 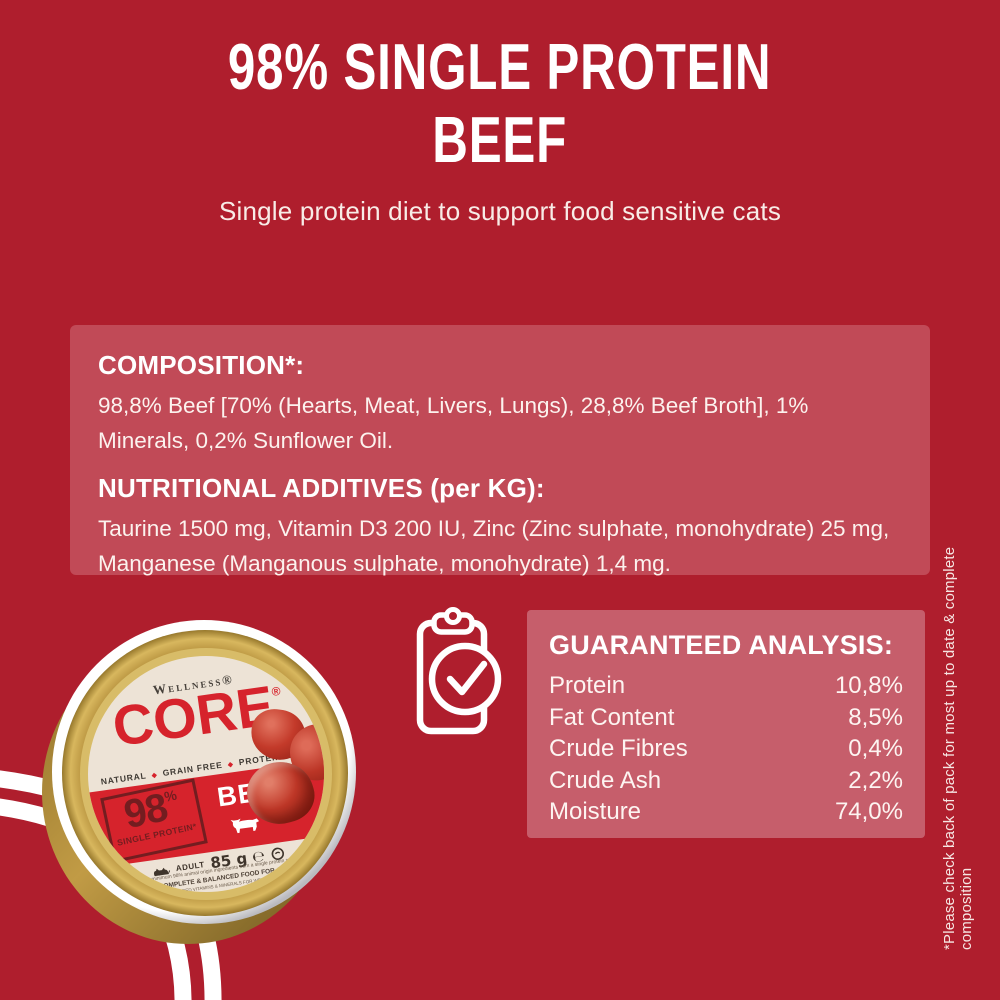 What do you see at coordinates (605, 780) in the screenshot?
I see `analysis-label: Crude Ash` at bounding box center [605, 780].